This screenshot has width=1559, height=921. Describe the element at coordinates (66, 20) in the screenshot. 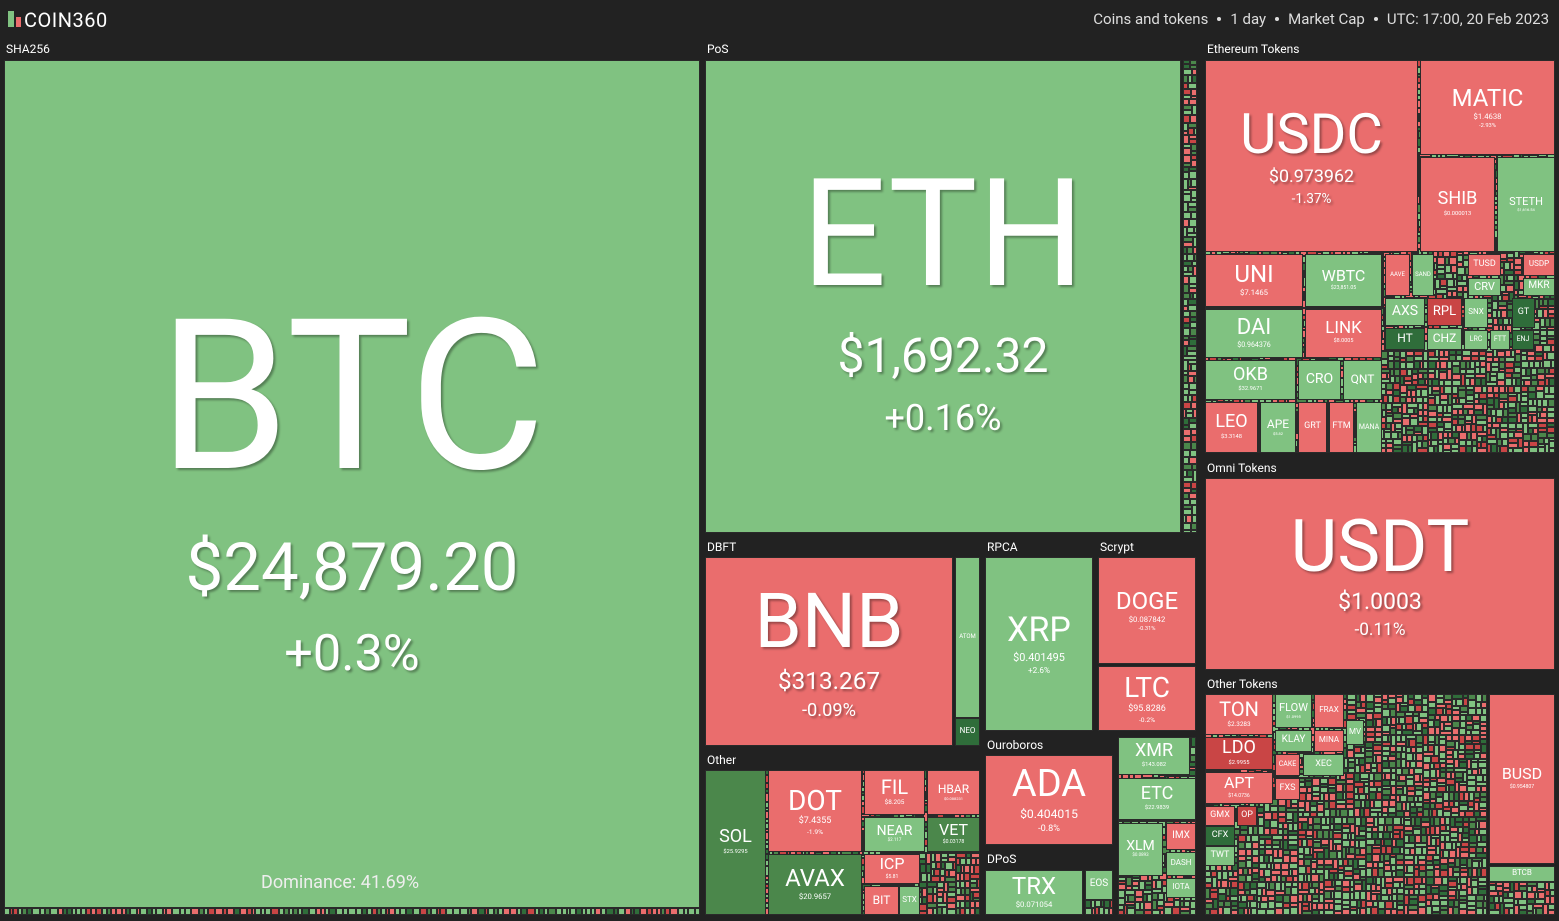

I see `logo: COIN360` at that location.